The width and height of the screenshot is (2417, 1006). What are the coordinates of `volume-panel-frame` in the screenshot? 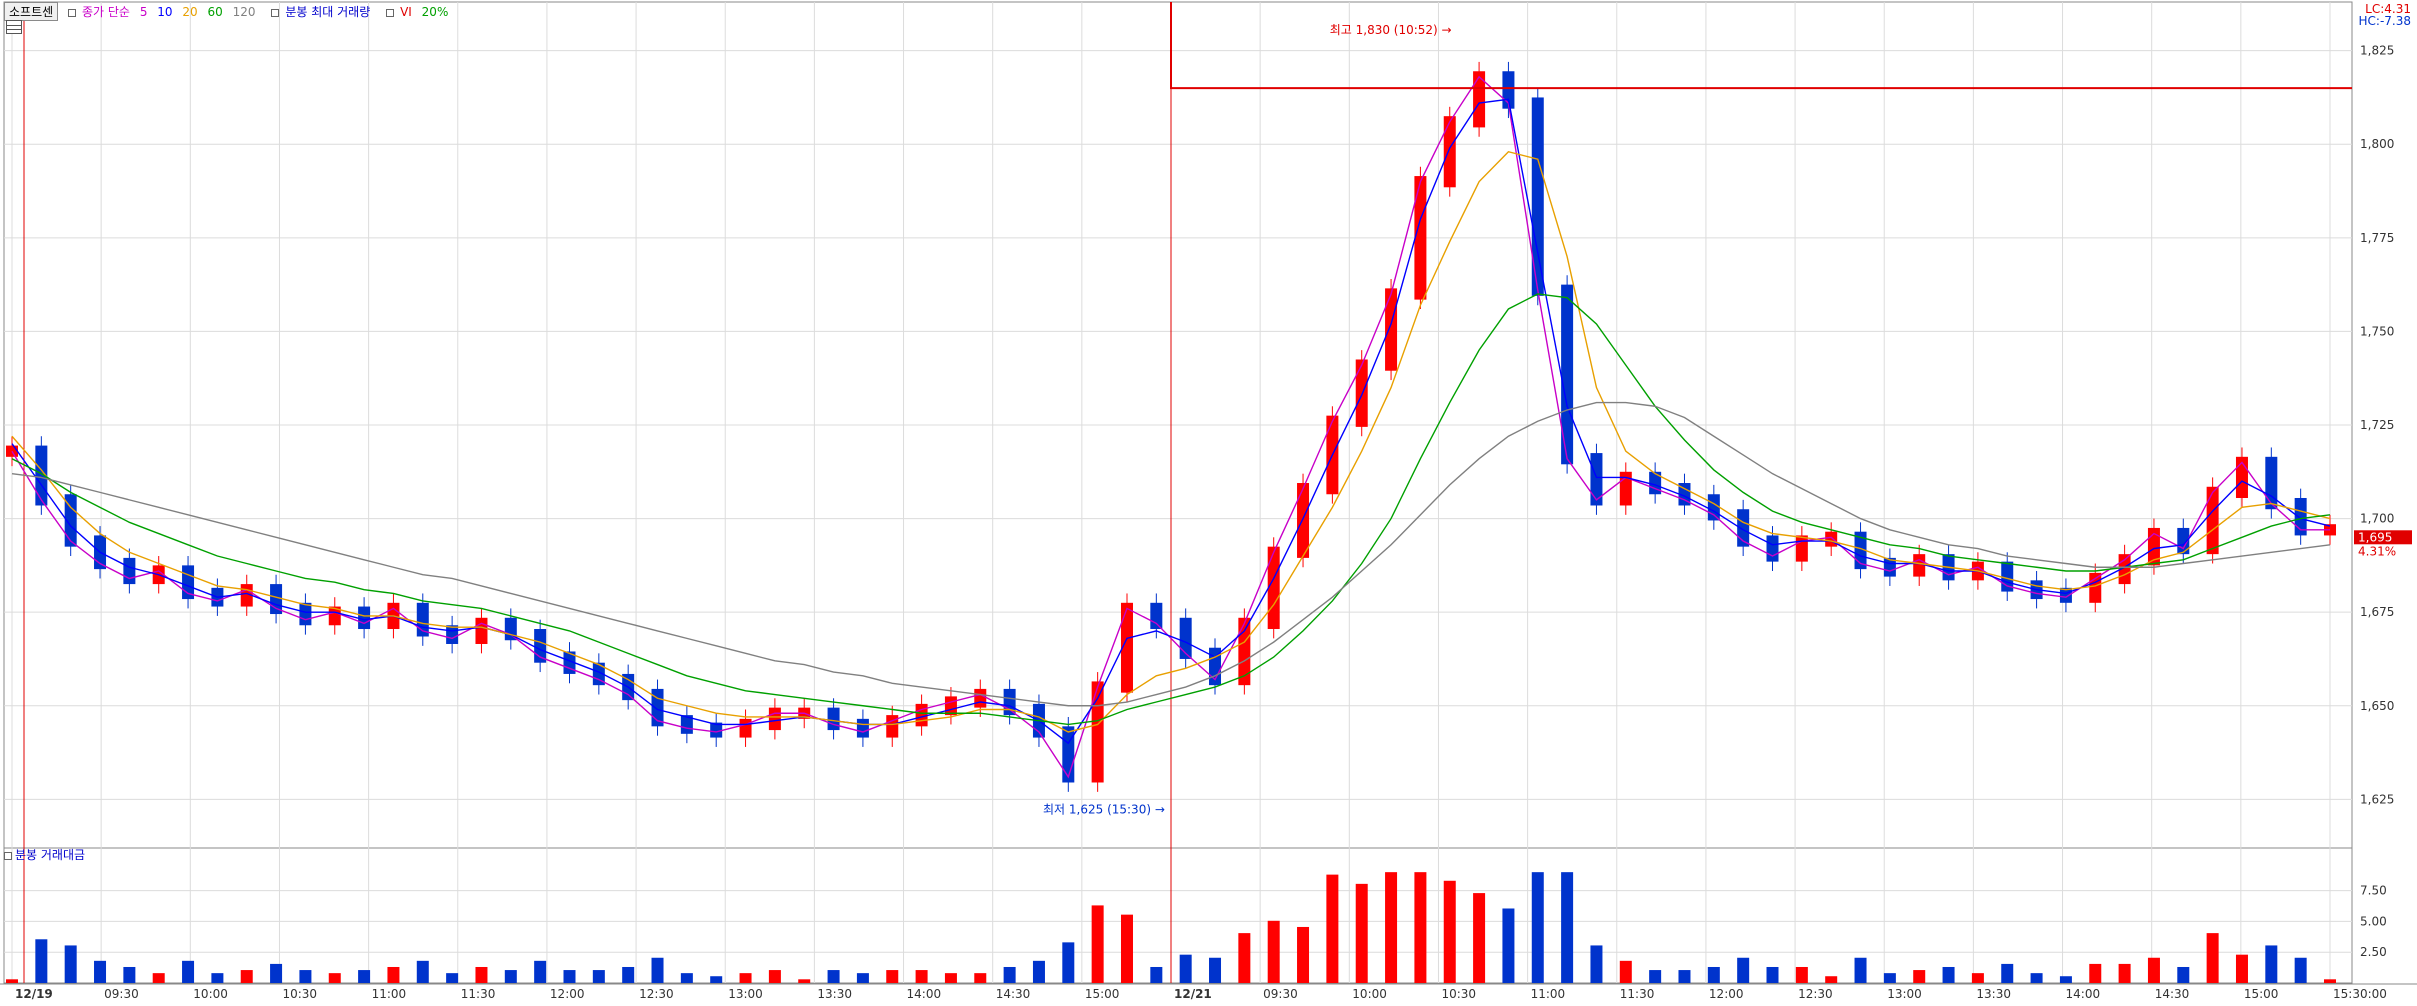 It's located at (1178, 915).